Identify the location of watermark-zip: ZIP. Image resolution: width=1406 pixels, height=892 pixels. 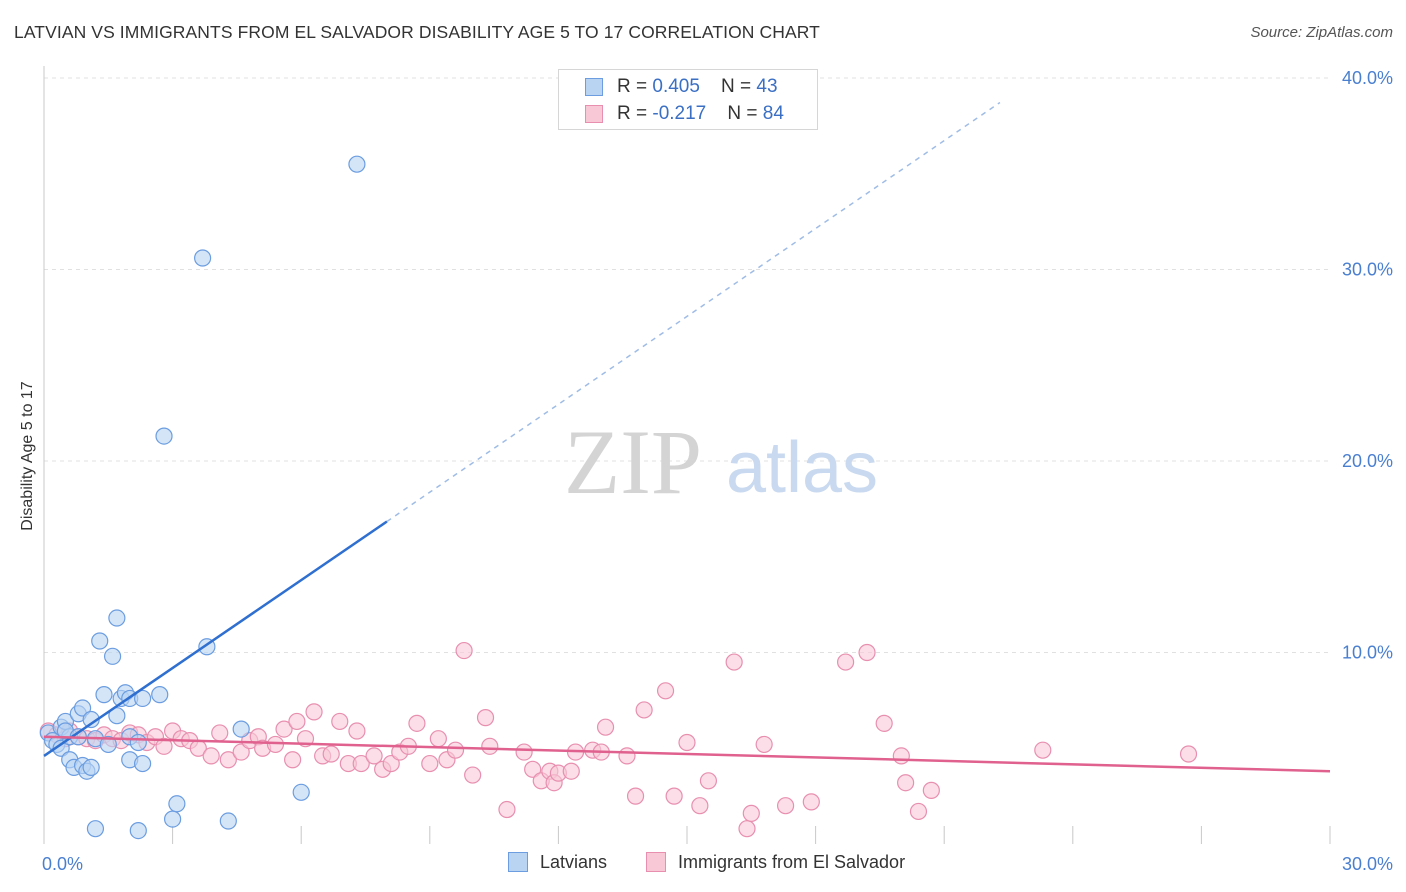
(633, 462).